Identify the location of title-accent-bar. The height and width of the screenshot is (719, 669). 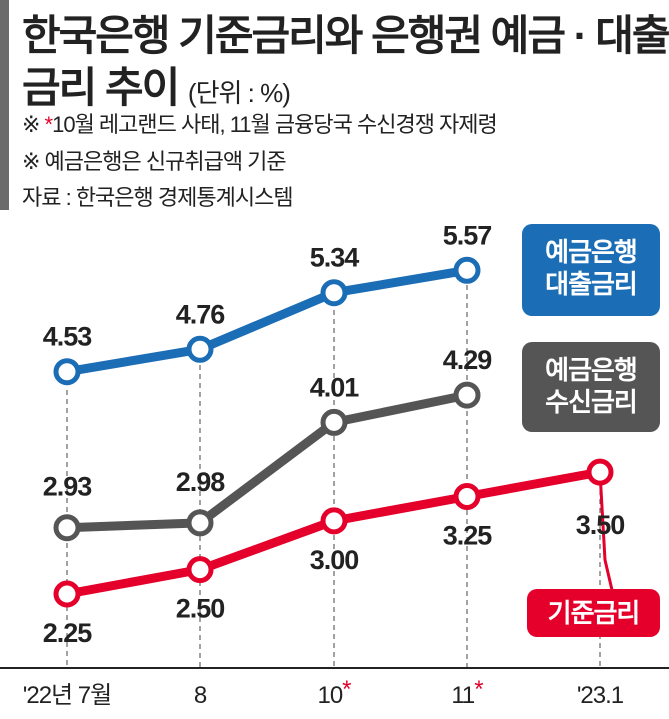
(4, 105).